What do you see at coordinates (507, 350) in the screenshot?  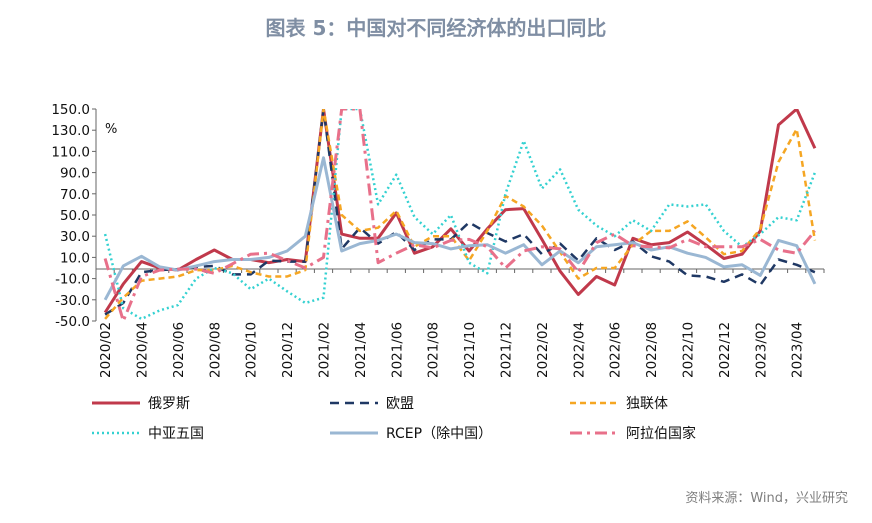 I see `x-tick-label: 2021/12` at bounding box center [507, 350].